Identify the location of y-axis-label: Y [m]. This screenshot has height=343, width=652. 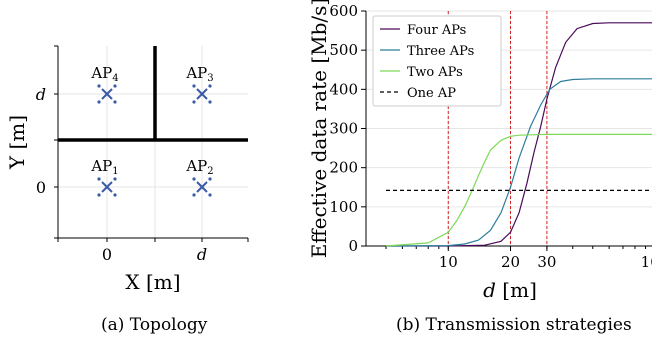
(17, 142).